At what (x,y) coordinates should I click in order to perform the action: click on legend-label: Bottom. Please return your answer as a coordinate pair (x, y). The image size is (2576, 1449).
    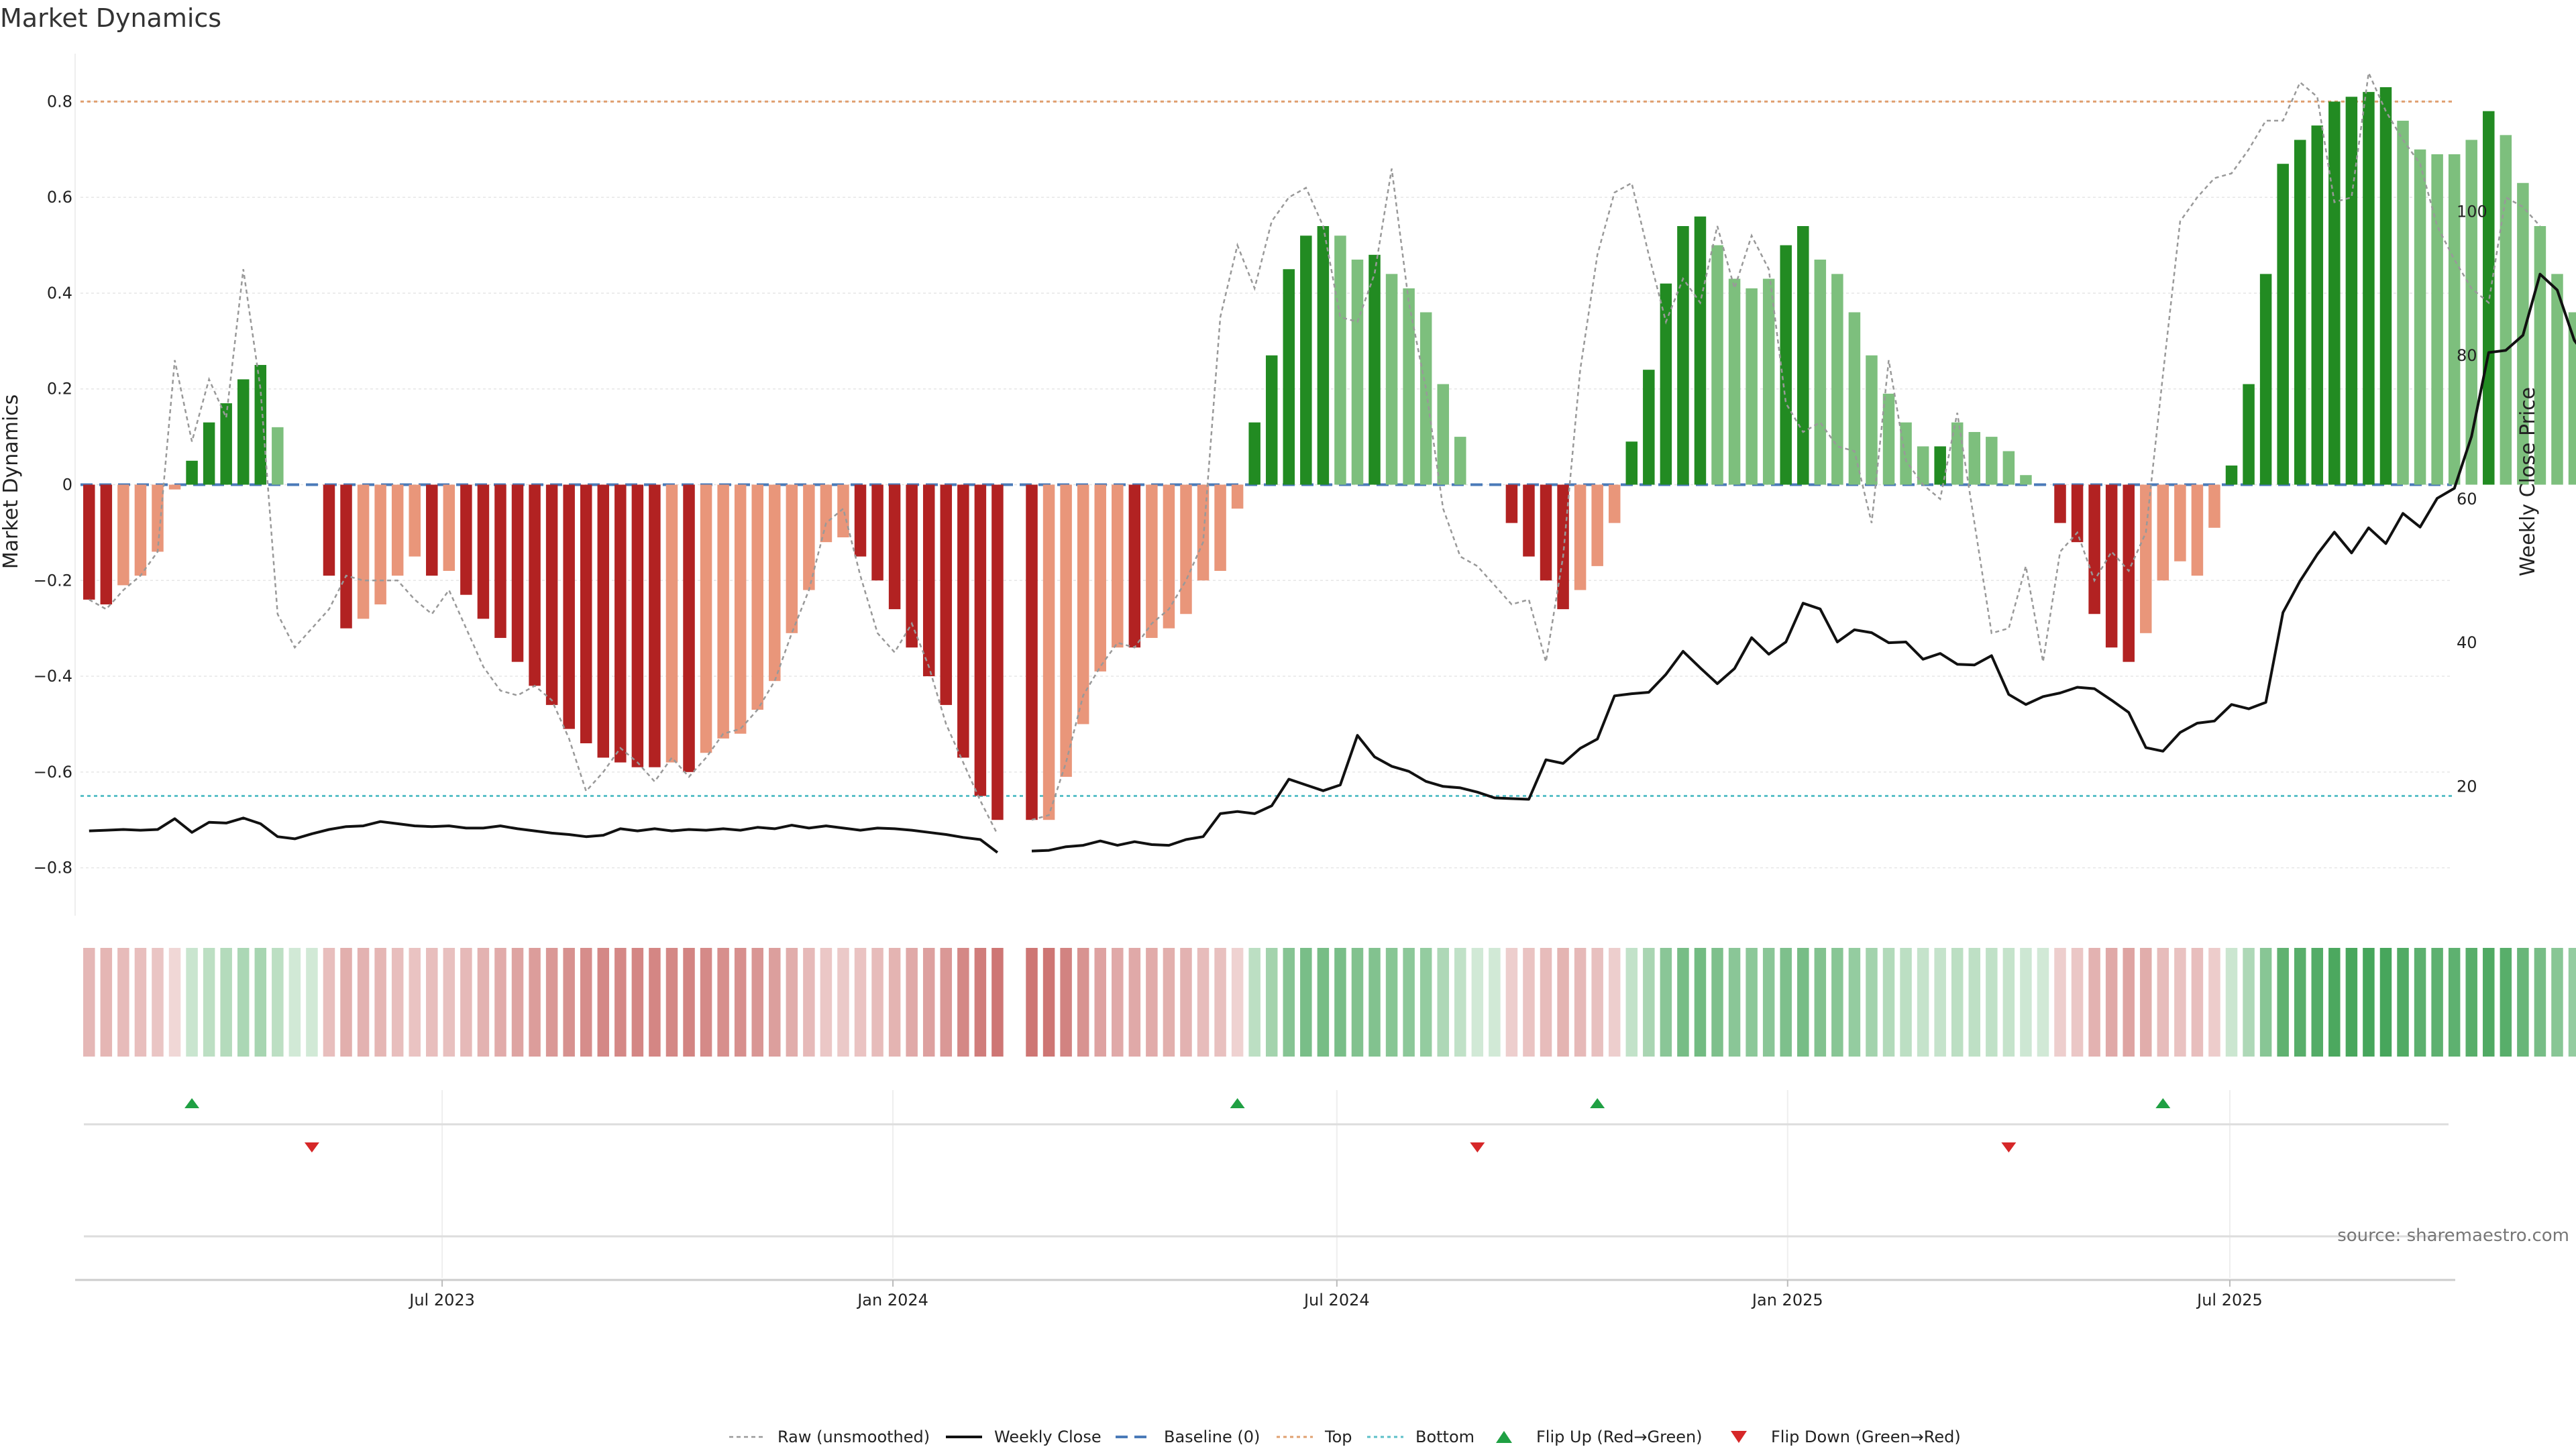
    Looking at the image, I should click on (1444, 1437).